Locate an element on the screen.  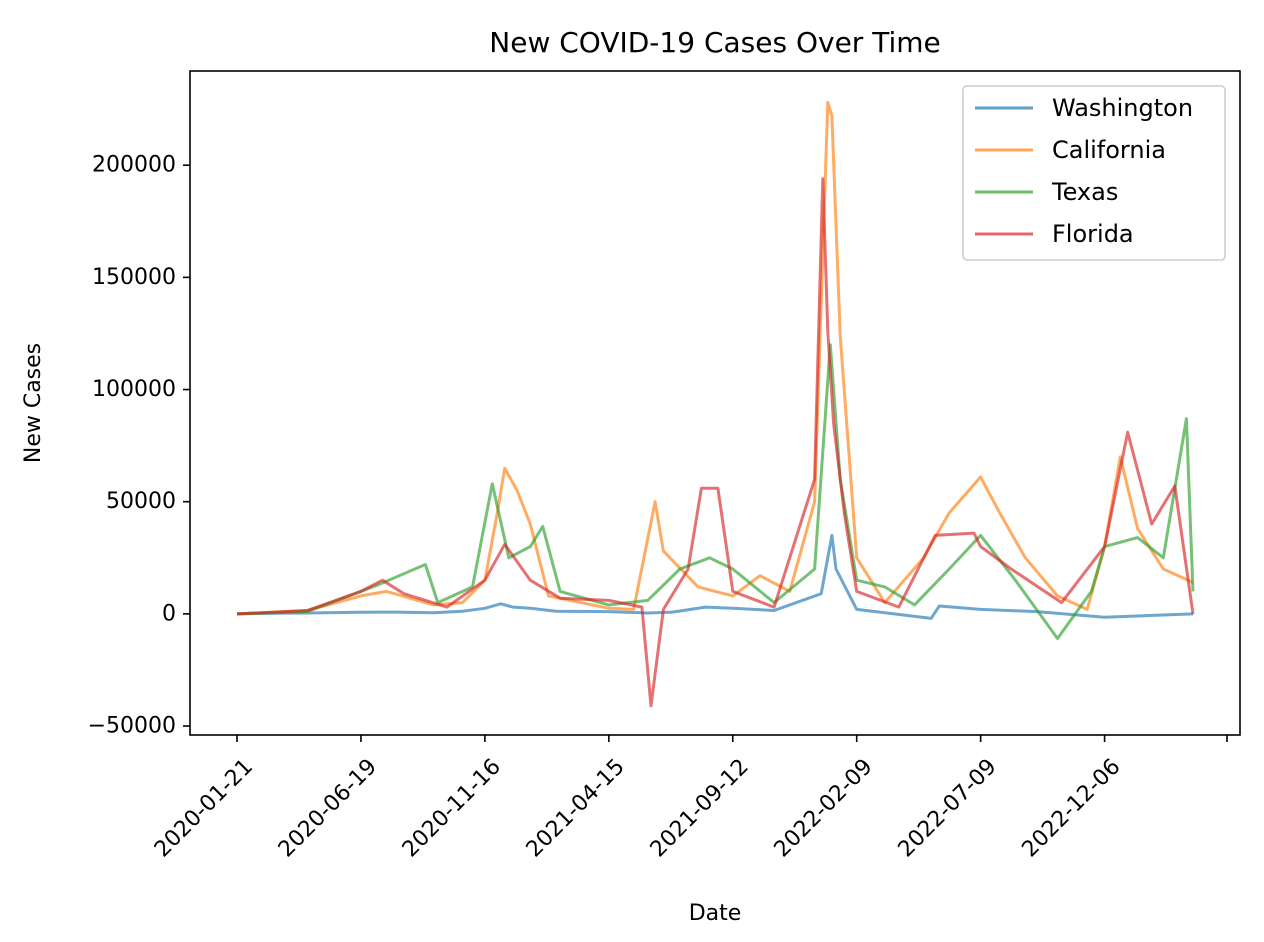
legend-label-texas: Texas is located at coordinates (1084, 192).